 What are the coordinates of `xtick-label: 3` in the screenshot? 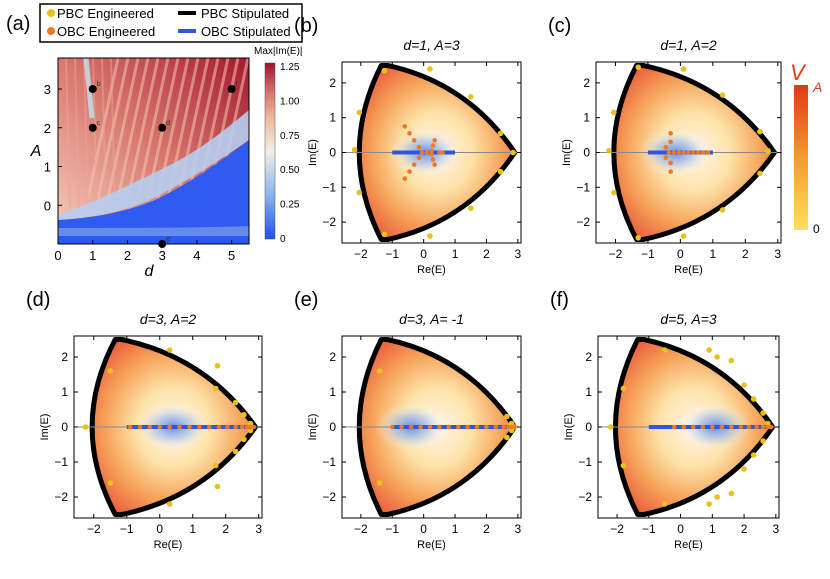 It's located at (518, 254).